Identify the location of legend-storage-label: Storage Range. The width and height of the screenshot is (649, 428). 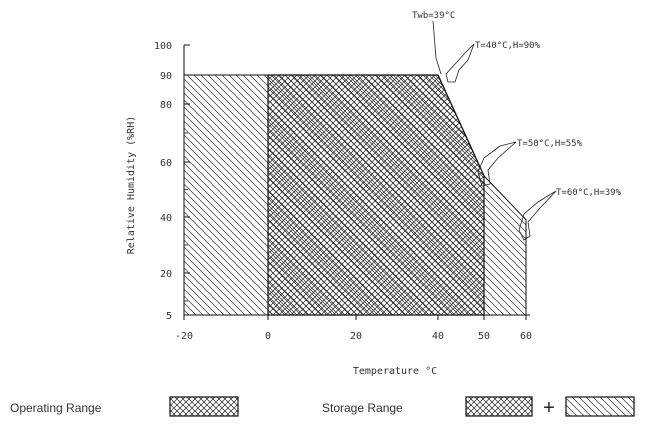
(362, 408).